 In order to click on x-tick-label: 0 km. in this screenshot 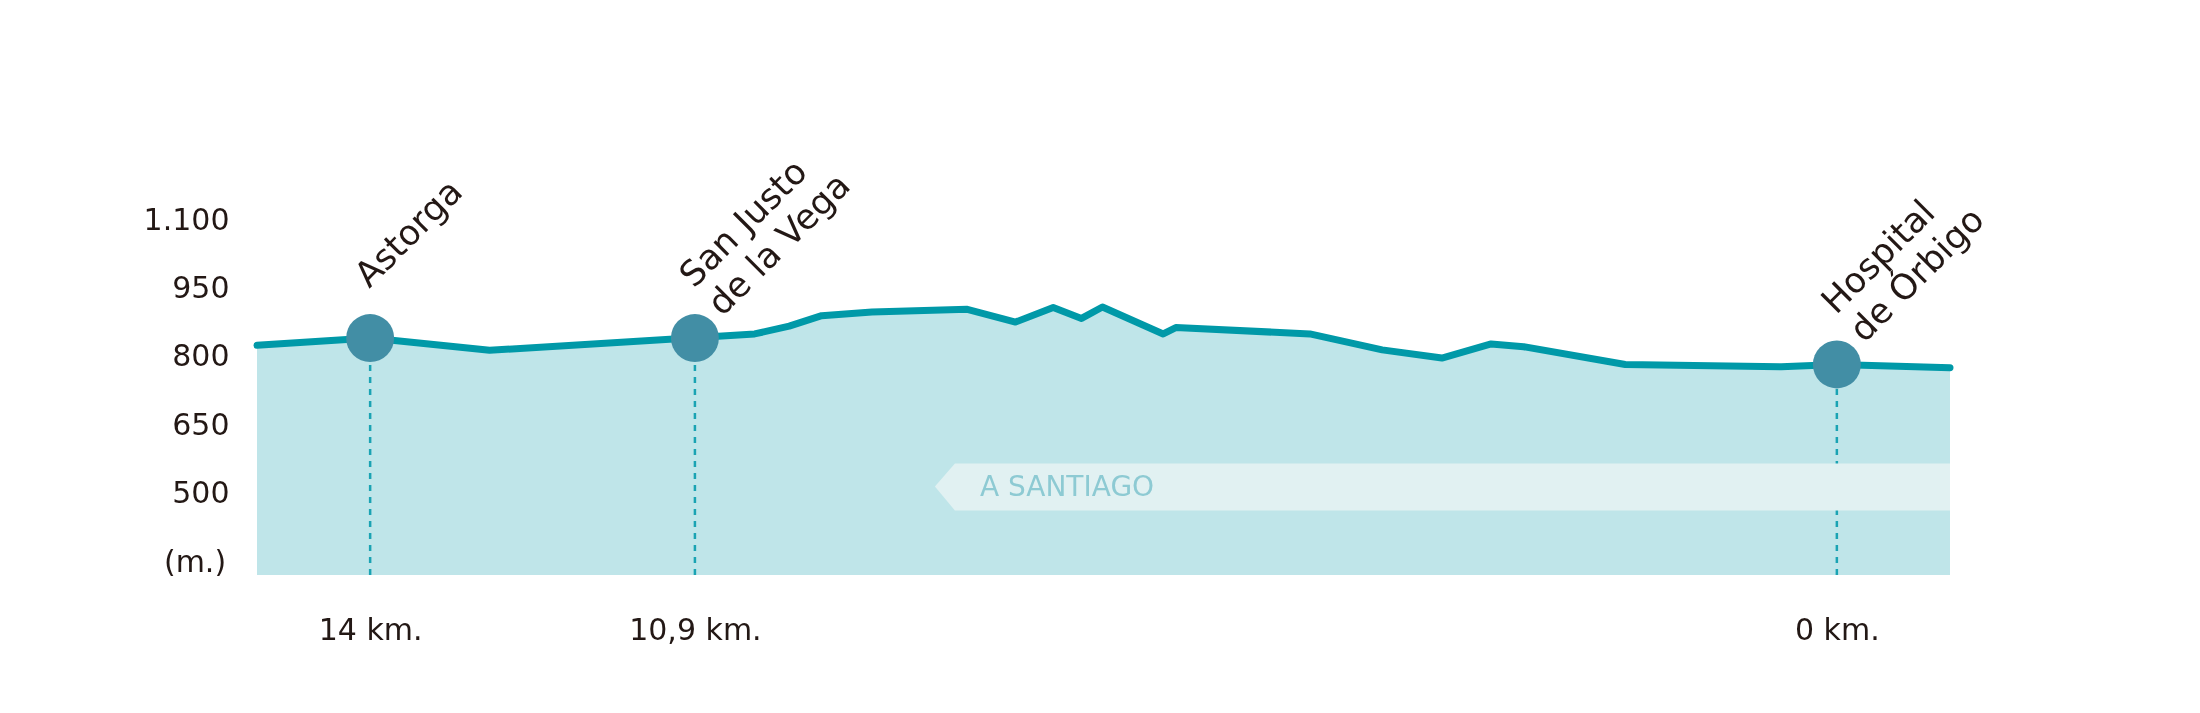, I will do `click(1837, 629)`.